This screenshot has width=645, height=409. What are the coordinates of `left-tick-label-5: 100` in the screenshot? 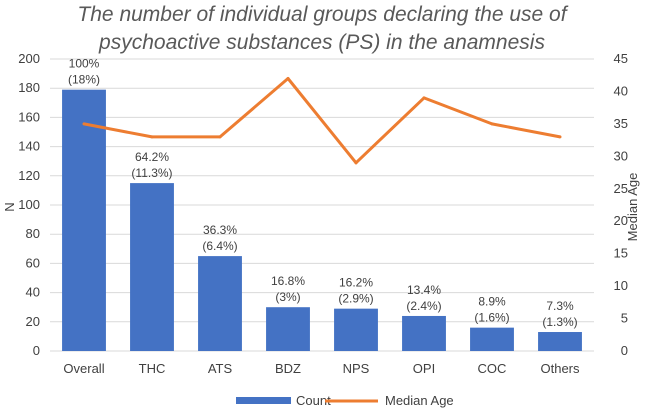 It's located at (29, 204).